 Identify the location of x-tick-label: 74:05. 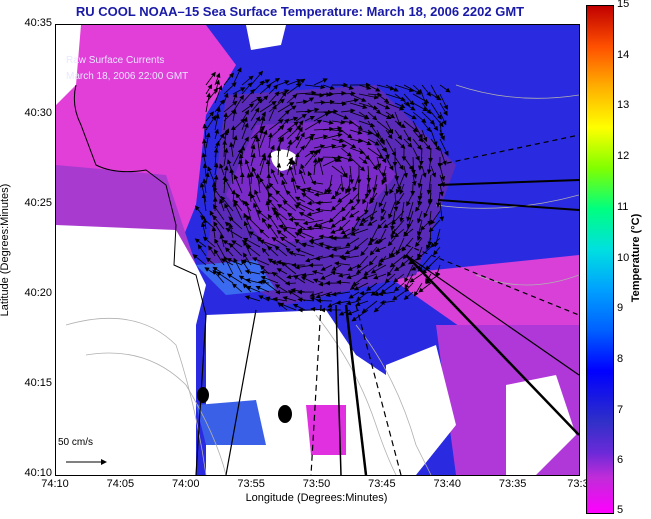
(120, 484).